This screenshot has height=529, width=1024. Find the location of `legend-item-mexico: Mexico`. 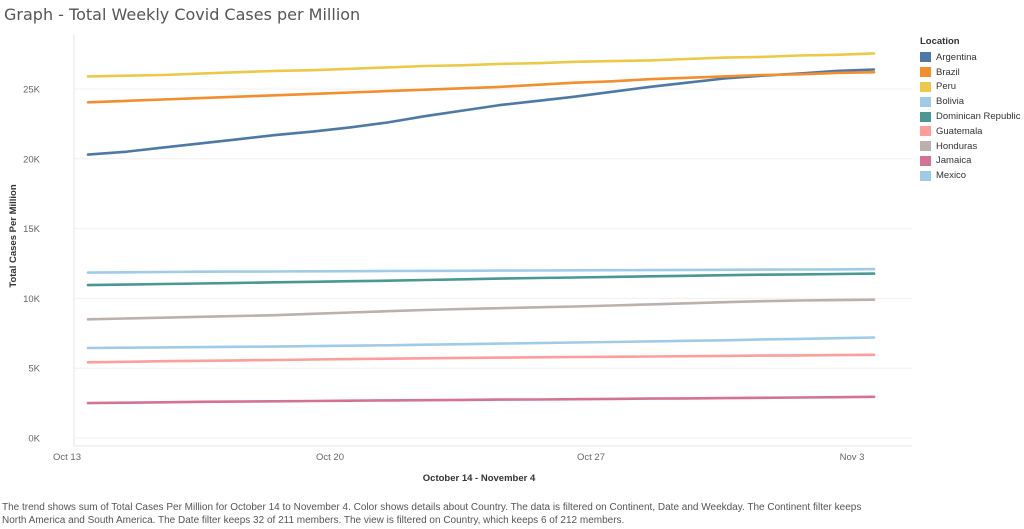

legend-item-mexico: Mexico is located at coordinates (970, 175).